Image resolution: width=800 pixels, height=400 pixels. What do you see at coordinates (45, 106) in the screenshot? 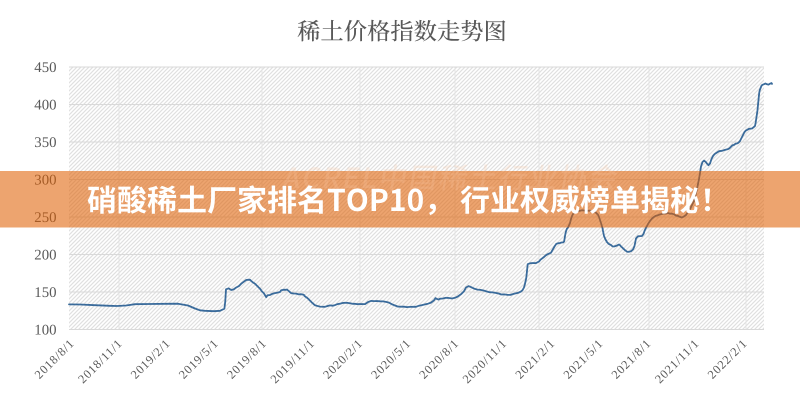
I see `svg-text: 400` at bounding box center [45, 106].